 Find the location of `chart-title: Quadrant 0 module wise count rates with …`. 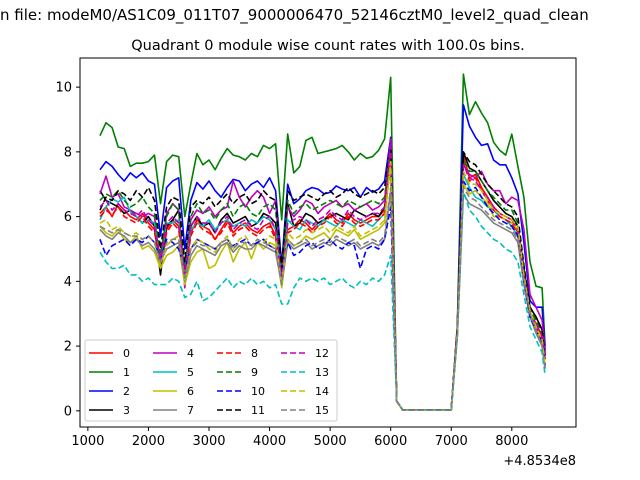

chart-title: Quadrant 0 module wise count rates with … is located at coordinates (328, 46).